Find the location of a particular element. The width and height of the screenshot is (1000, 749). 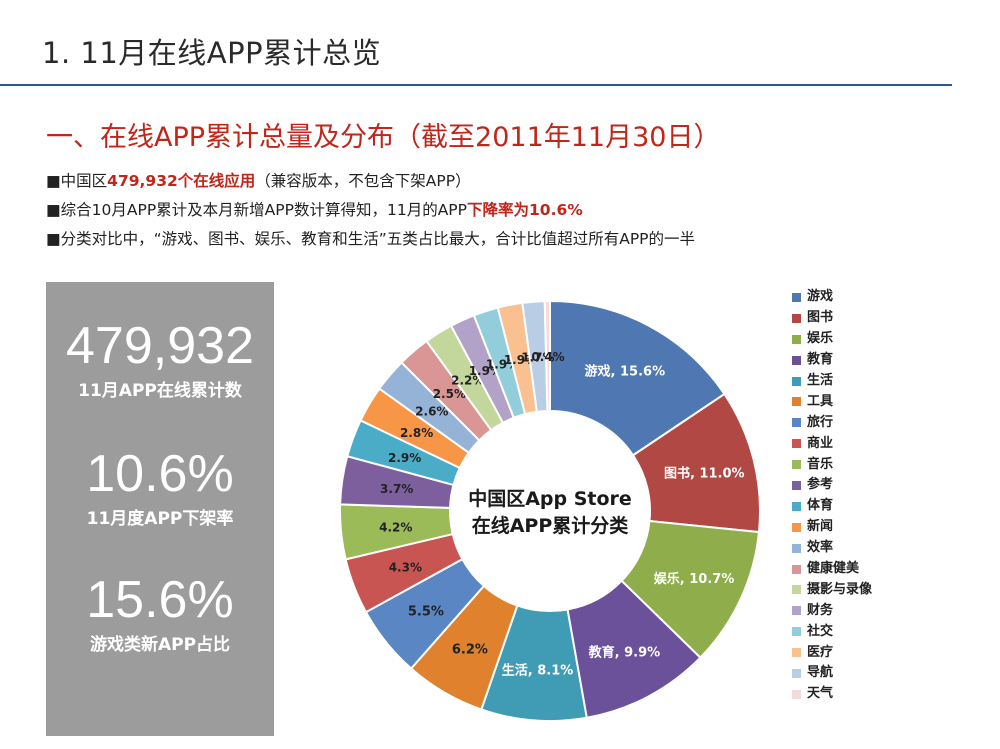

legend-label: 天气 is located at coordinates (820, 694).